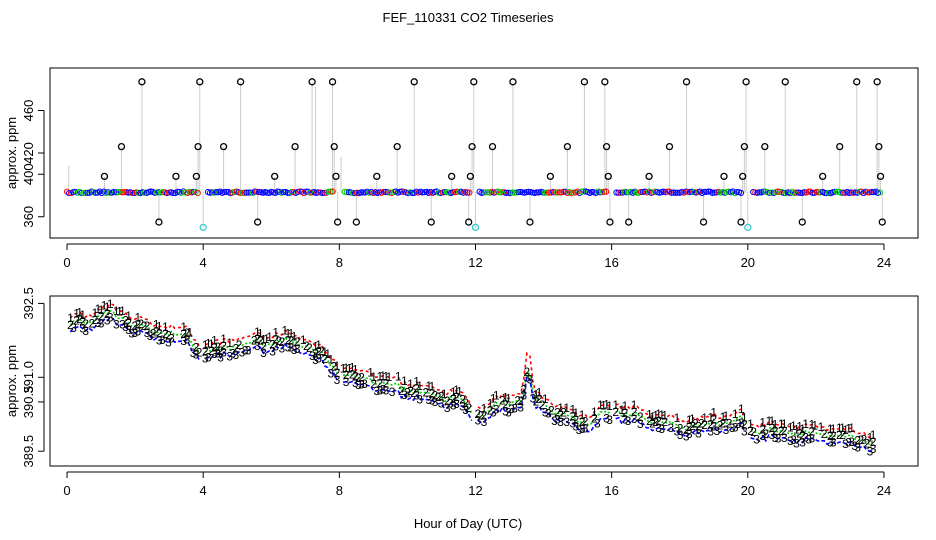 This screenshot has width=936, height=540. What do you see at coordinates (203, 262) in the screenshot?
I see `x-tick-label: 4` at bounding box center [203, 262].